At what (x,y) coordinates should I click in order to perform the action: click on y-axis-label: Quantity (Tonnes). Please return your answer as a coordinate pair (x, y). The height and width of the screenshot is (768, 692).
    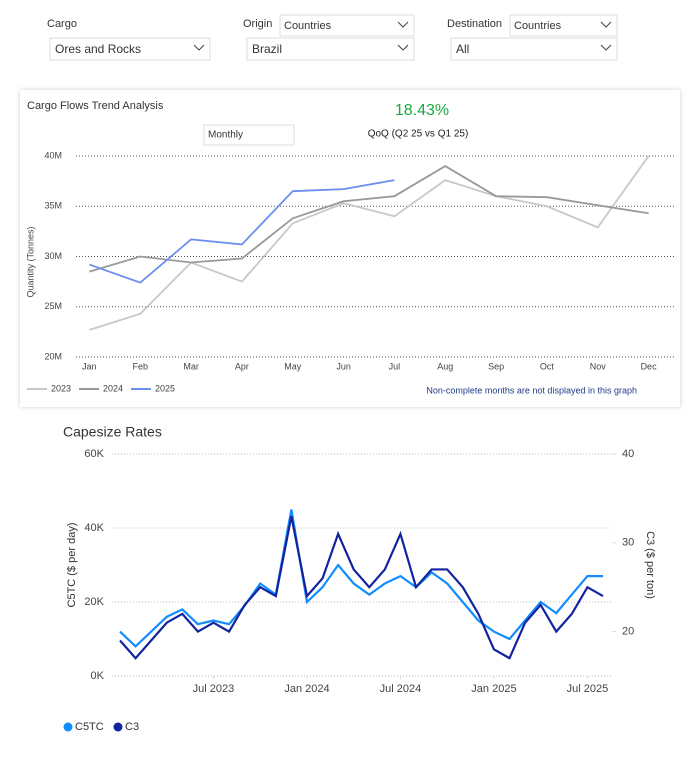
    Looking at the image, I should click on (30, 261).